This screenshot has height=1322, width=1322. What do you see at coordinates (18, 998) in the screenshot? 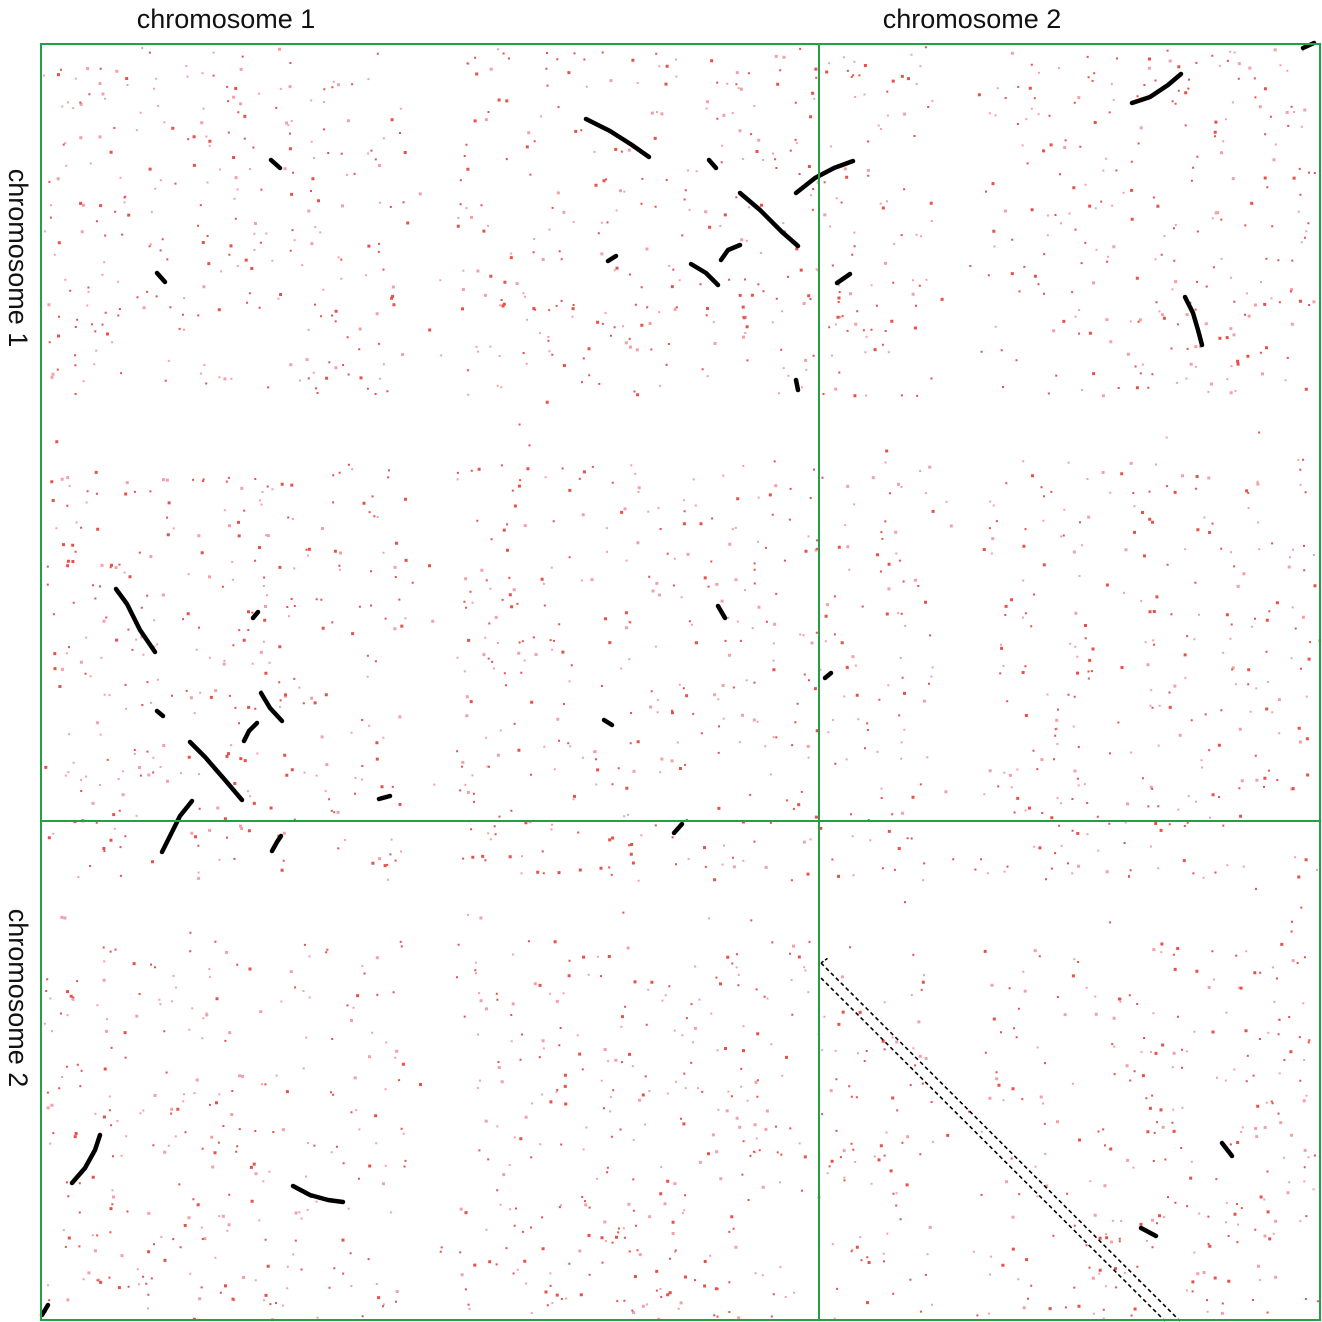
I see `row-label-chromosome-2: chromosome 2` at bounding box center [18, 998].